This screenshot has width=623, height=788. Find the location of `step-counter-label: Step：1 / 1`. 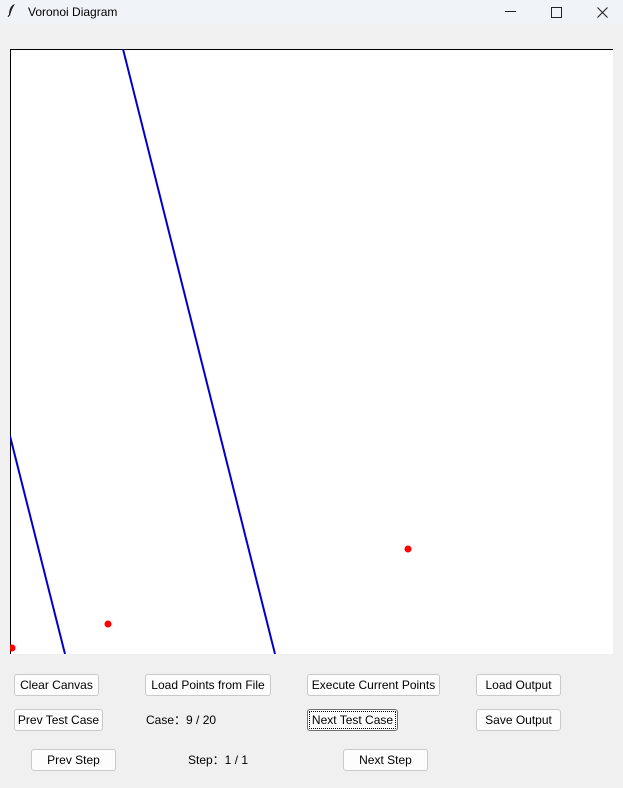

step-counter-label: Step：1 / 1 is located at coordinates (218, 760).